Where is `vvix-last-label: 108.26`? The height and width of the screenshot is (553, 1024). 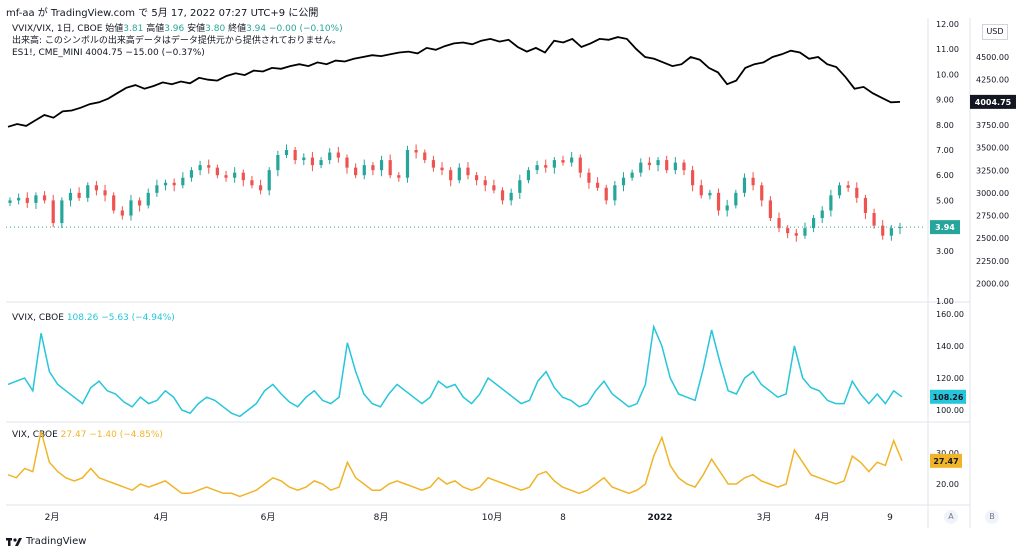 vvix-last-label: 108.26 is located at coordinates (948, 397).